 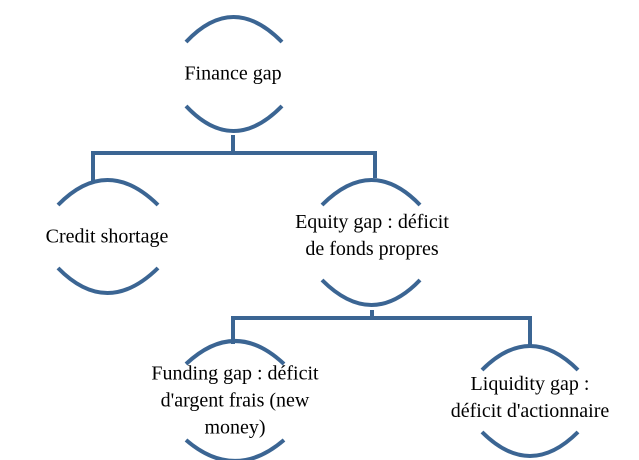 What do you see at coordinates (234, 428) in the screenshot?
I see `node-label: money)` at bounding box center [234, 428].